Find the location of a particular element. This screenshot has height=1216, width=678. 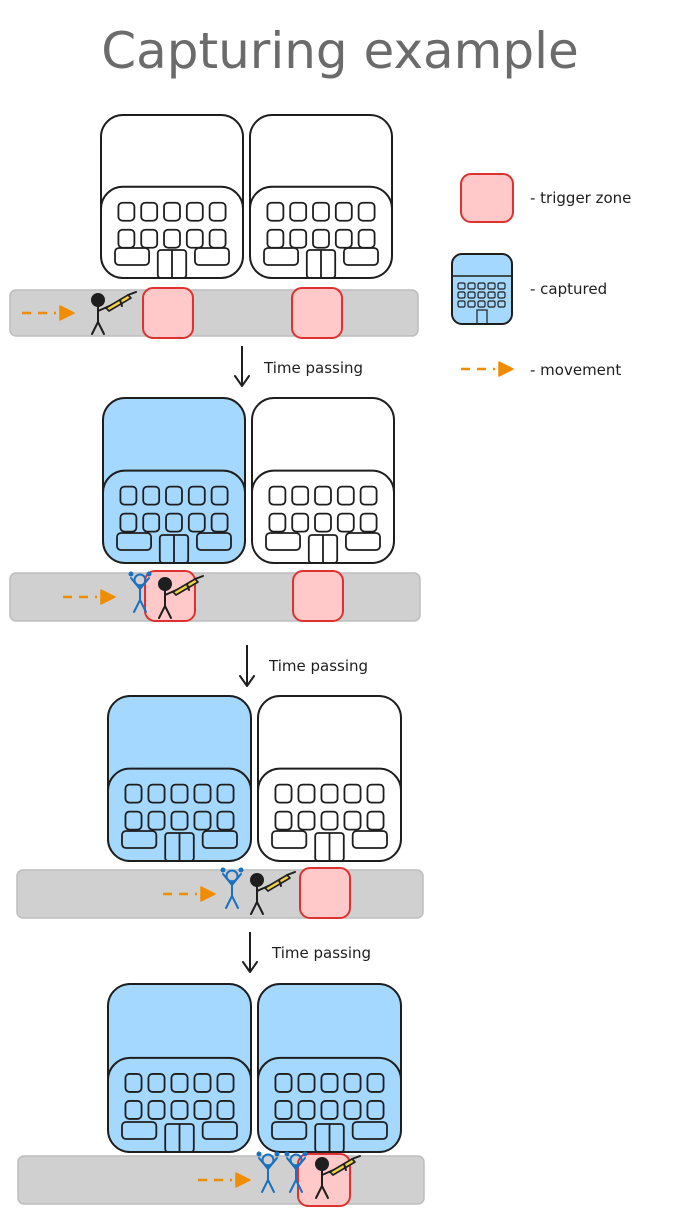

time-arrows-layer: Time passing Time passing Time passing is located at coordinates (302, 659).